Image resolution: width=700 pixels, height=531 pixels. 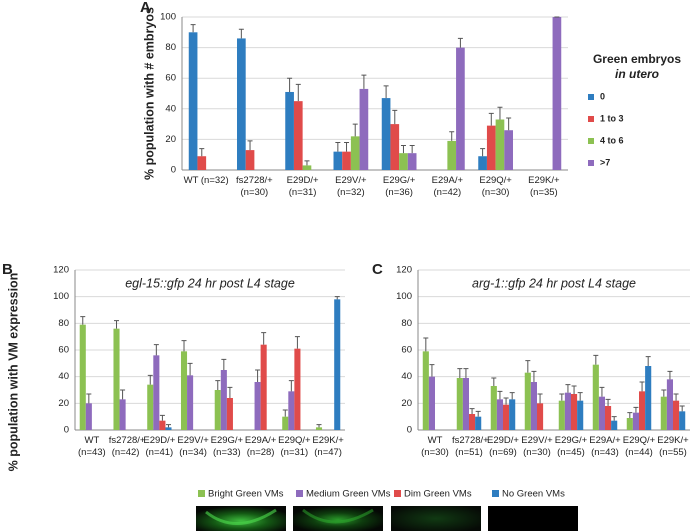 I want to click on x-tick-label: E29D/+ (n=41), so click(x=159, y=446).